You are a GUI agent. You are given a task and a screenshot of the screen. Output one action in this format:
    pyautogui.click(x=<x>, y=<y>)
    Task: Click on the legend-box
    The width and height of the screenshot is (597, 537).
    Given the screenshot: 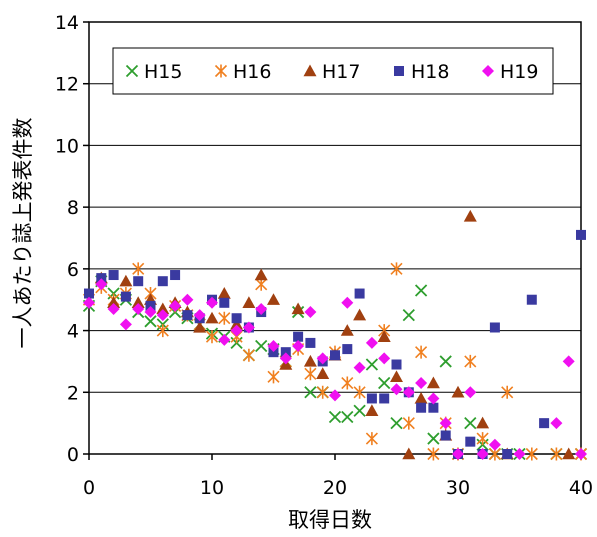 What is the action you would take?
    pyautogui.click(x=333, y=71)
    